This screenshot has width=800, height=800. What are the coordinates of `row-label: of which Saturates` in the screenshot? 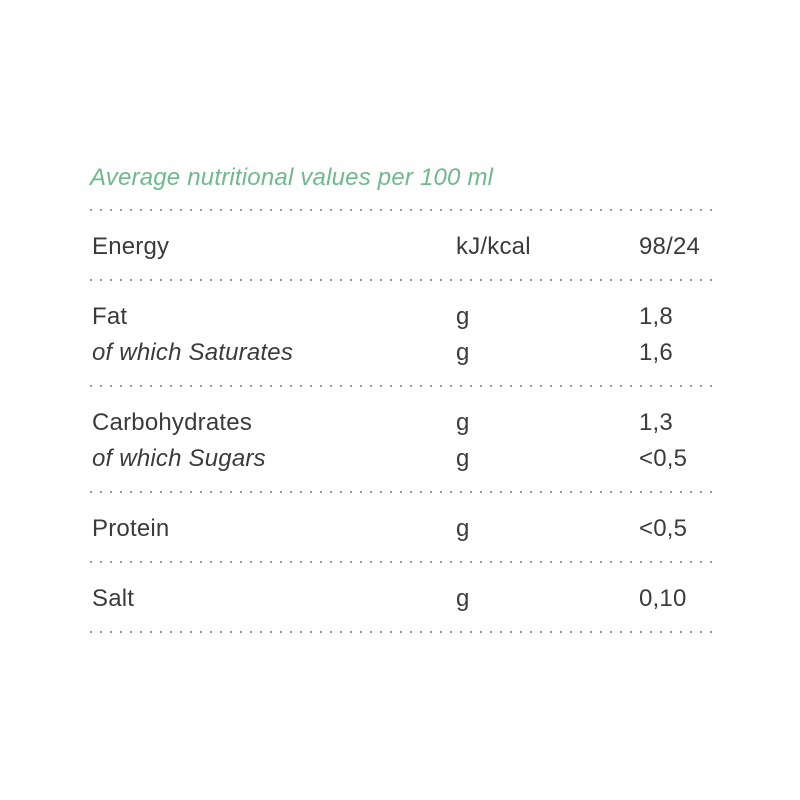 It's located at (193, 352).